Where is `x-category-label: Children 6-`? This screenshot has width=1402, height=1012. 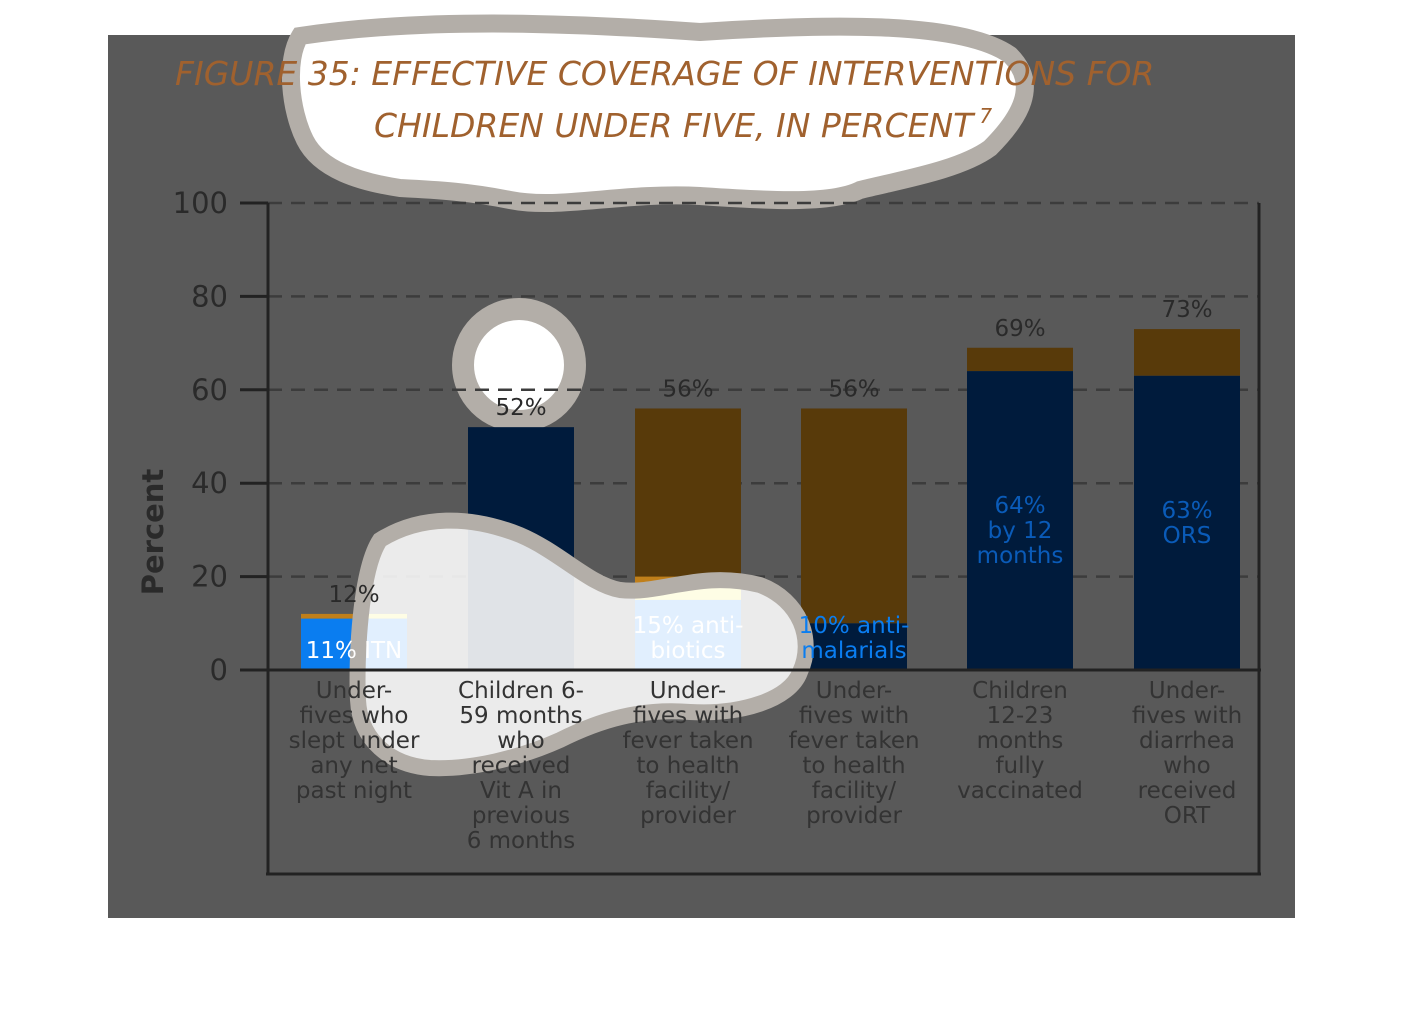
x-category-label: Children 6- is located at coordinates (521, 691).